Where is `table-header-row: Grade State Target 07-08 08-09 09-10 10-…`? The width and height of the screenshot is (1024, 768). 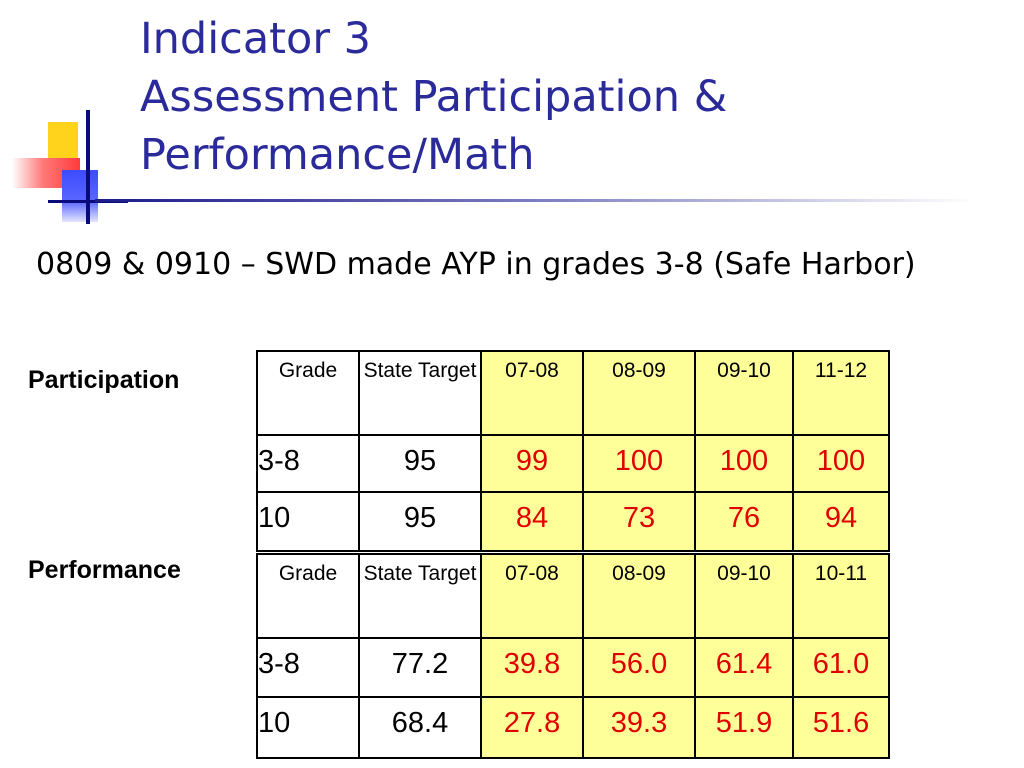
table-header-row: Grade State Target 07-08 08-09 09-10 10-… is located at coordinates (573, 596).